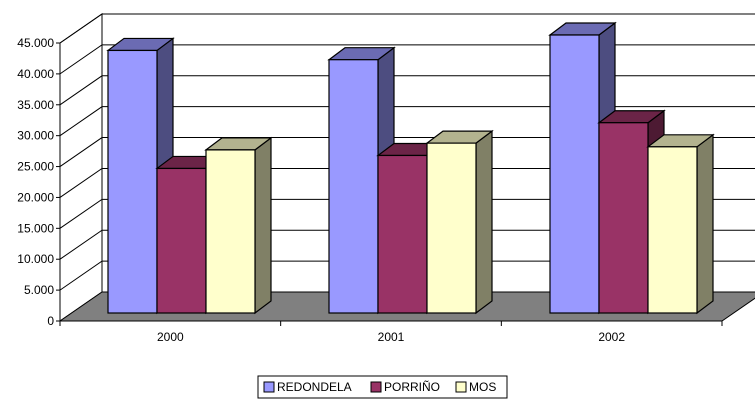  What do you see at coordinates (35, 167) in the screenshot?
I see `y-tick-label: 25.000` at bounding box center [35, 167].